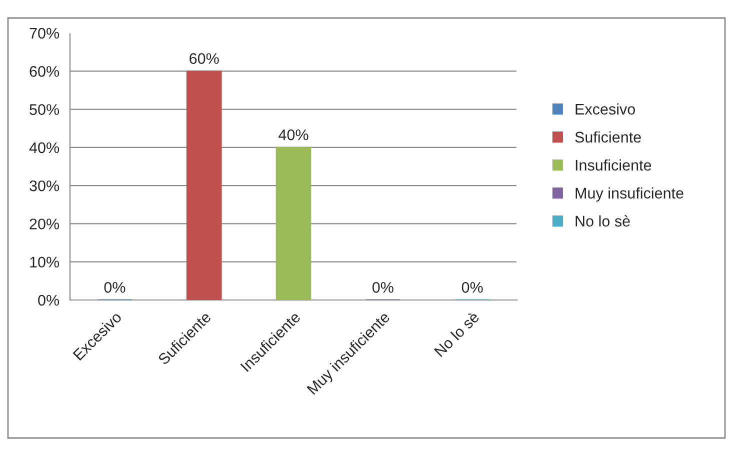  What do you see at coordinates (630, 194) in the screenshot?
I see `legend-label: Muy insuficiente` at bounding box center [630, 194].